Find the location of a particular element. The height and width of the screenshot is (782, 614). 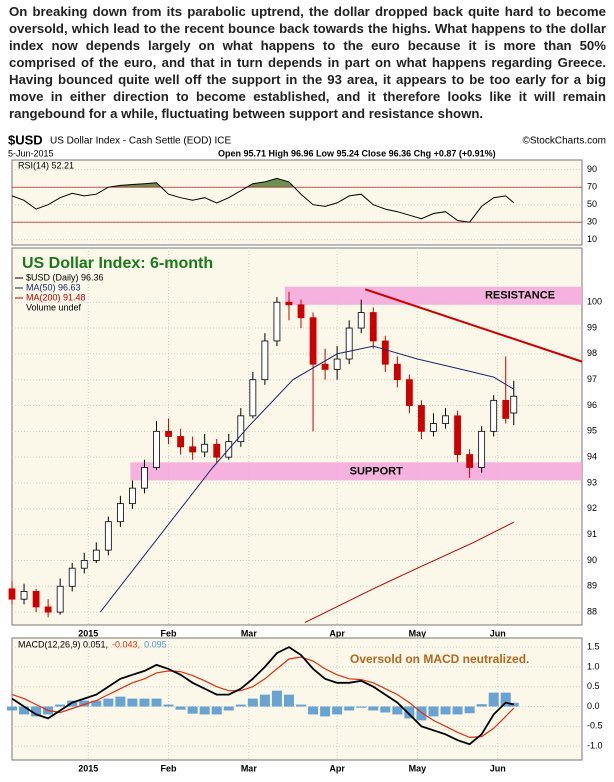

y-tick-label: 91 is located at coordinates (592, 534).